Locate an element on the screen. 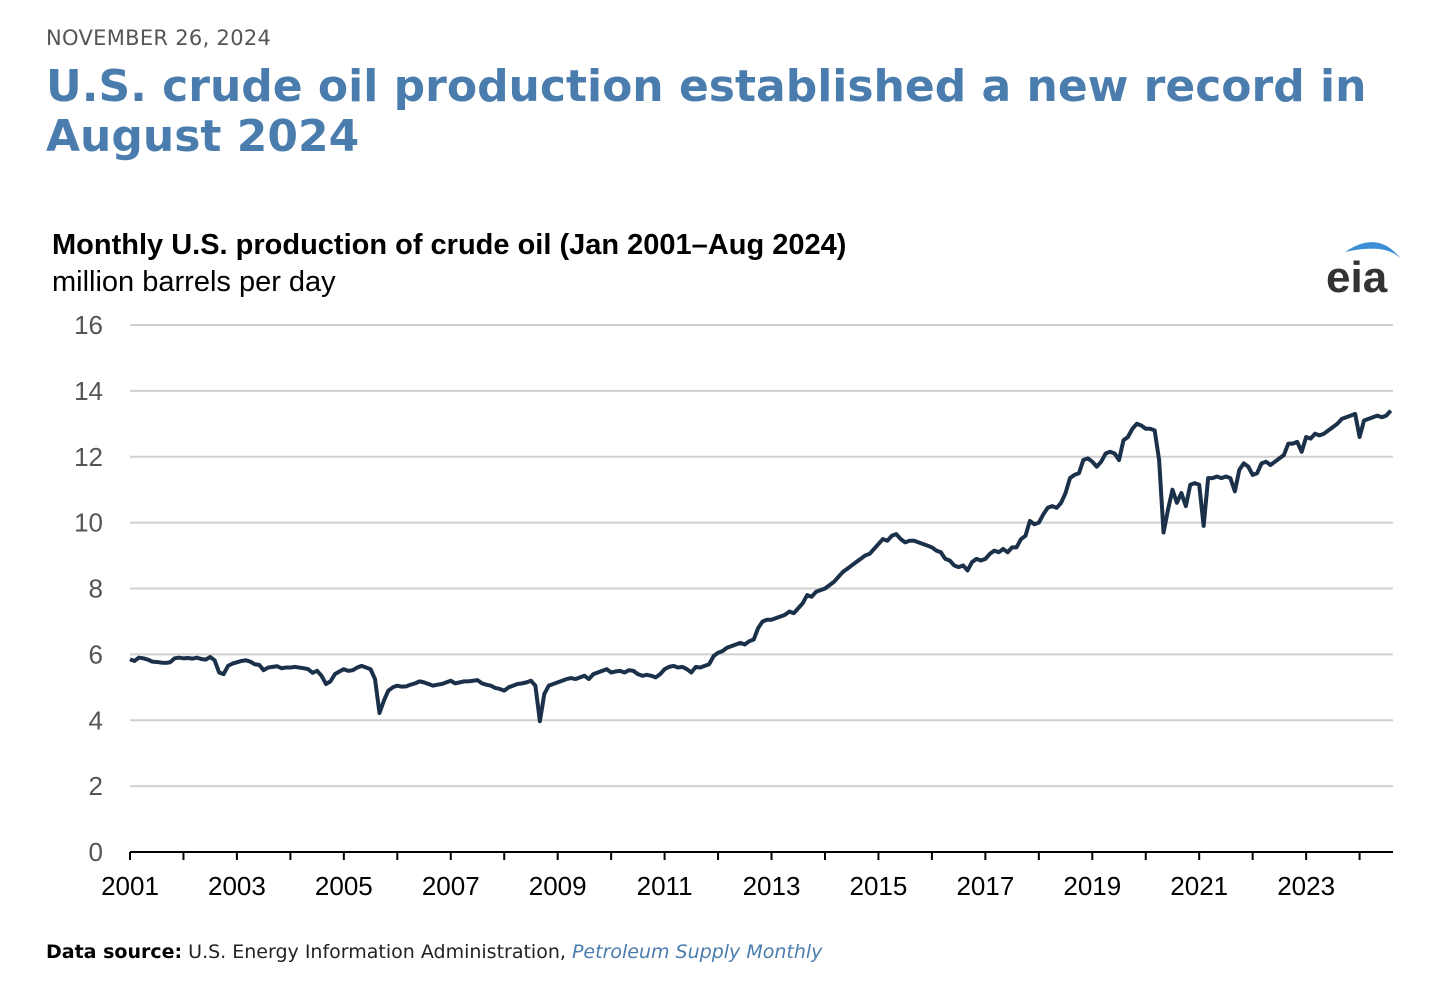 The width and height of the screenshot is (1456, 1000). chart-subtitle: million barrels per day is located at coordinates (194, 282).